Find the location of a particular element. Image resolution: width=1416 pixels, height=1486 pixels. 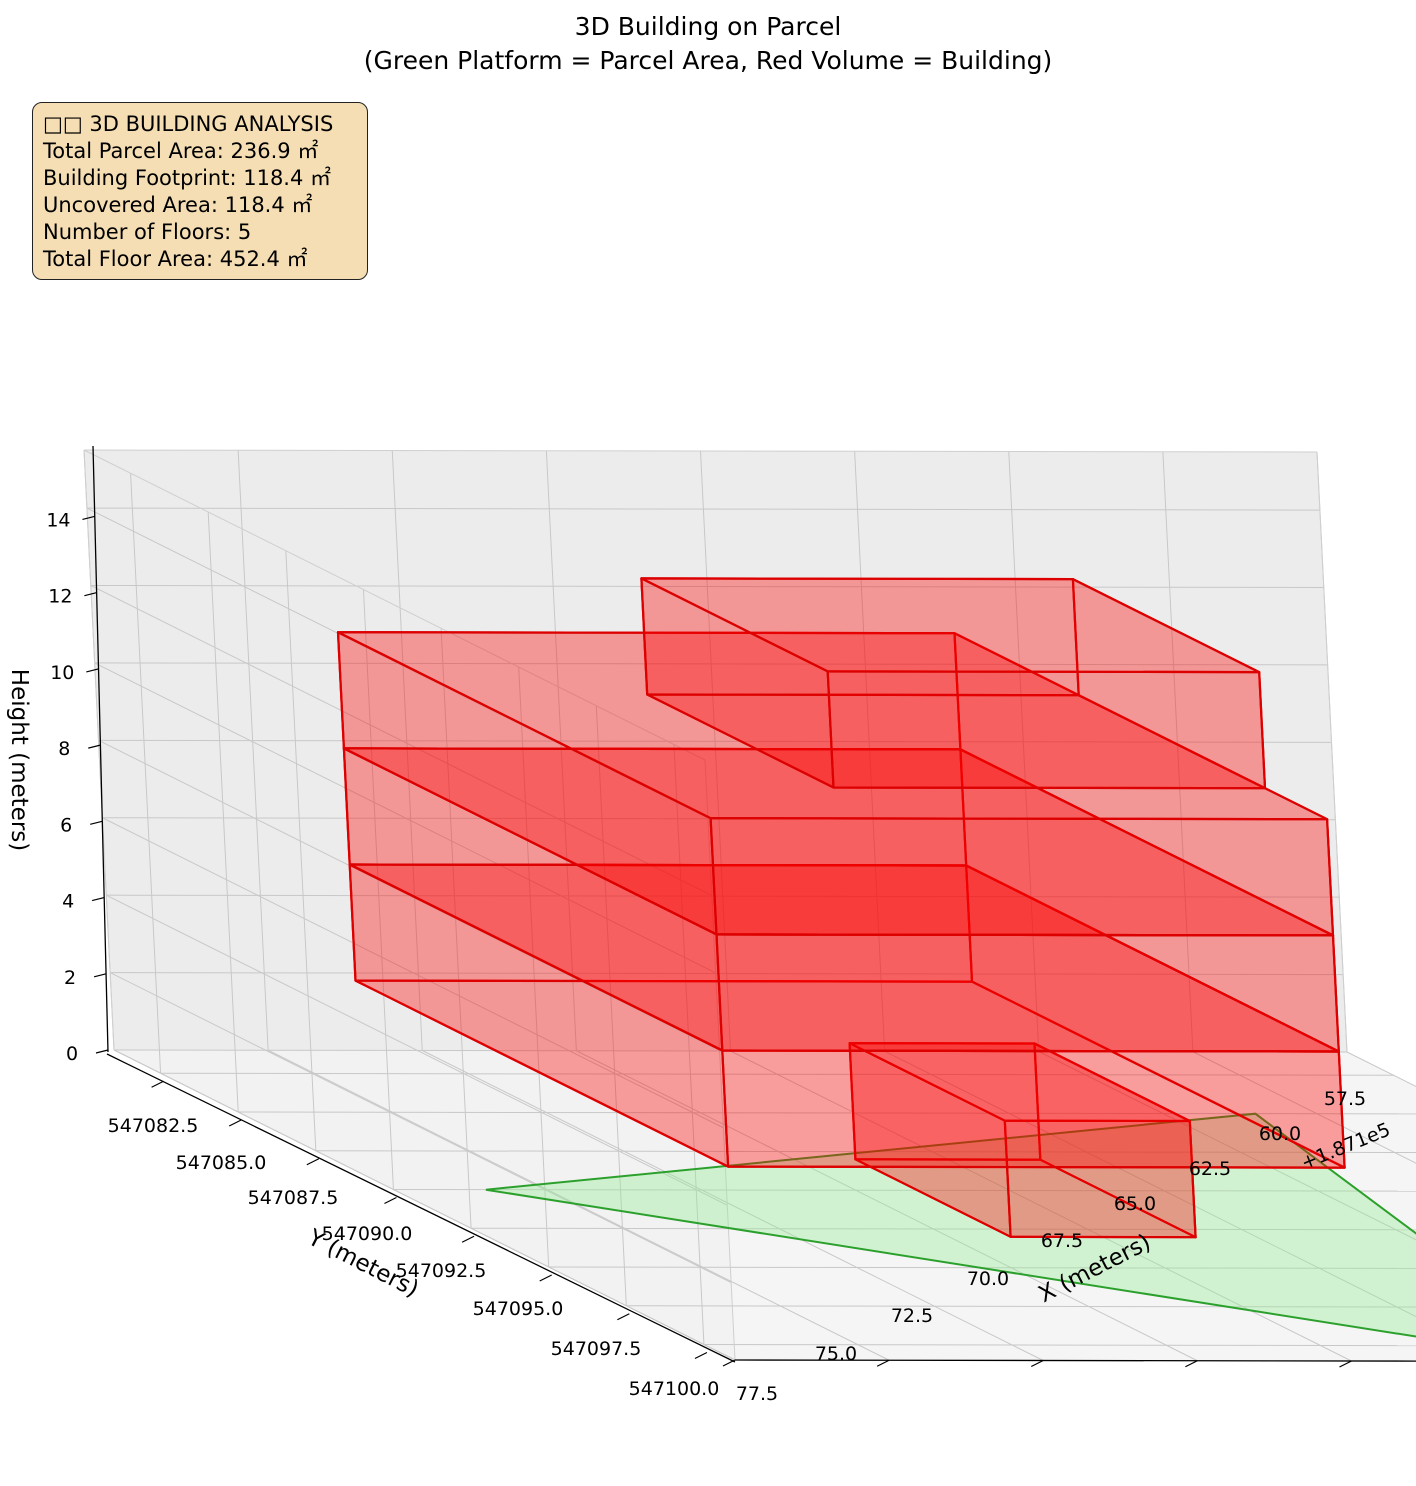

chart-title: 3D Building on Parcel is located at coordinates (708, 26).